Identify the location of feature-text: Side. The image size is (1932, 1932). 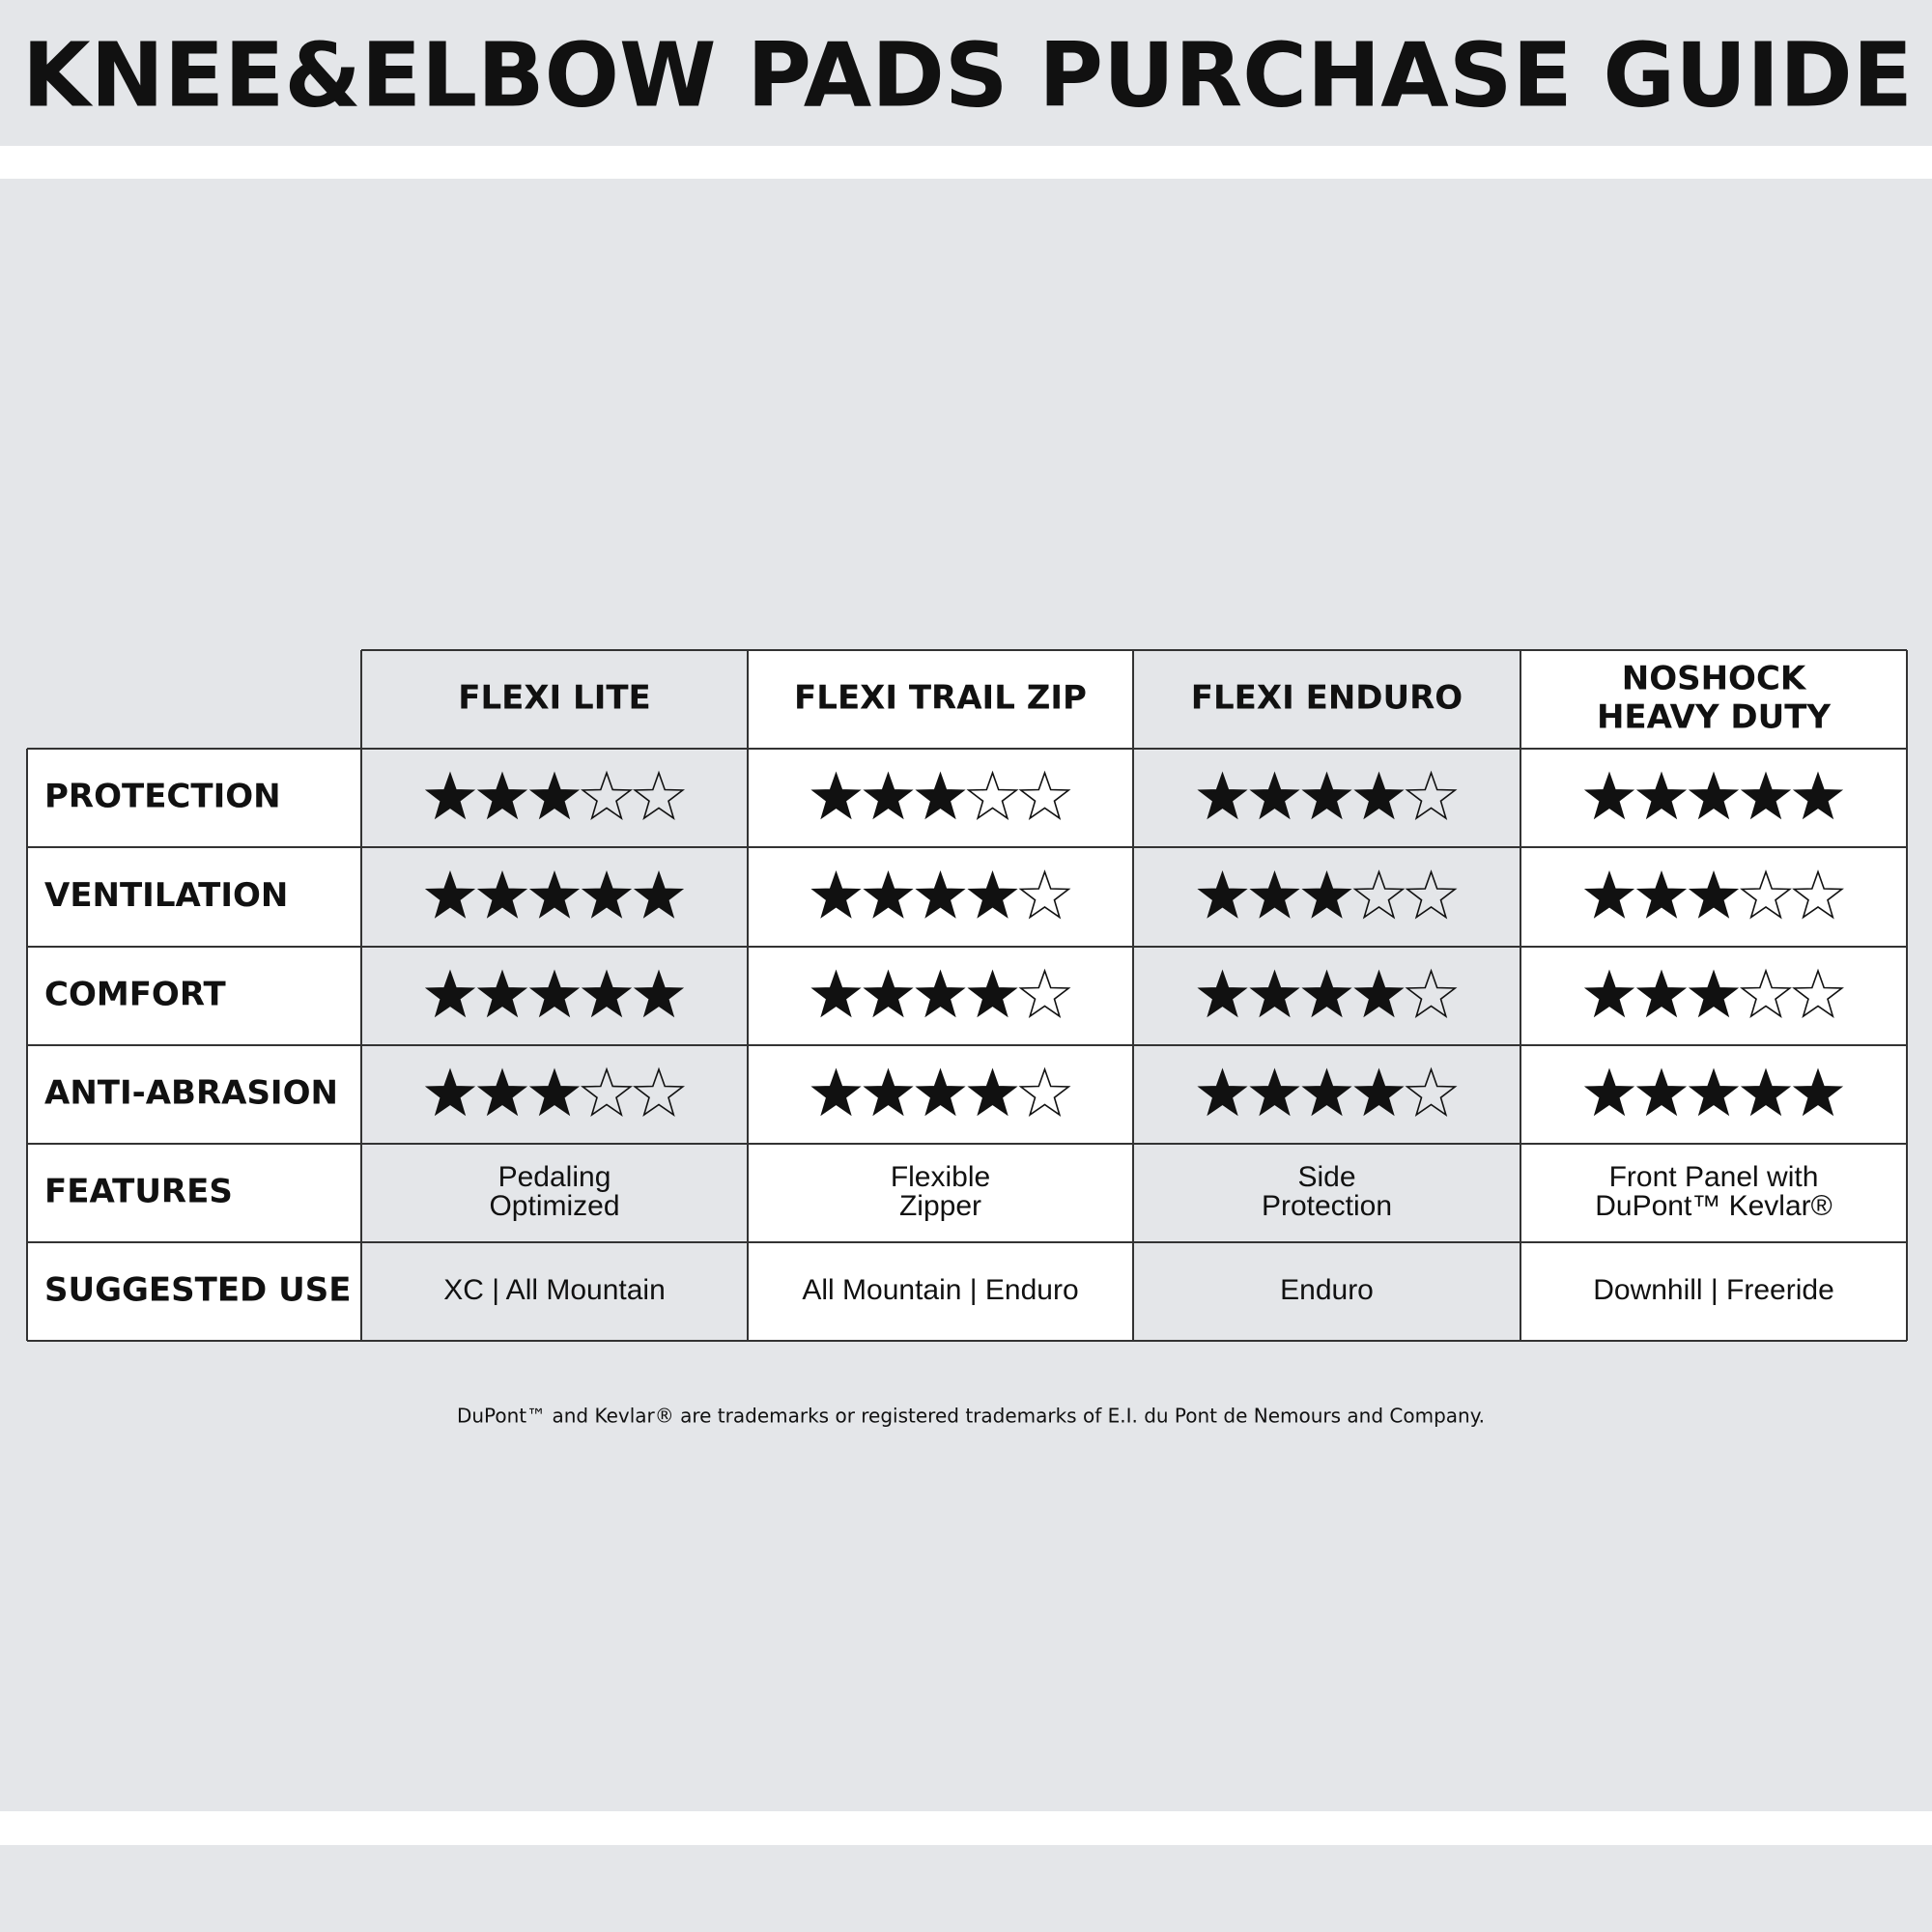
(1326, 1177).